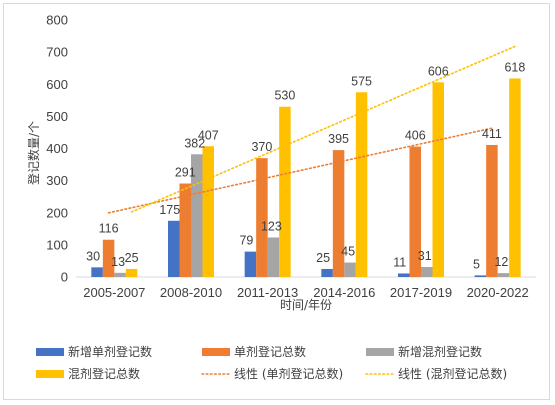 Image resolution: width=555 pixels, height=405 pixels. Describe the element at coordinates (208, 135) in the screenshot. I see `data-label: 407` at that location.